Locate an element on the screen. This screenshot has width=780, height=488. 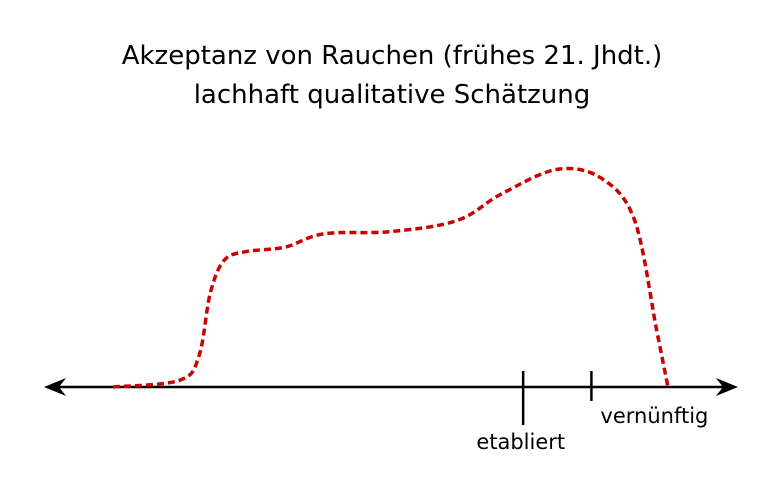
axis-ticks: etabliert vernünftig is located at coordinates (592, 412).